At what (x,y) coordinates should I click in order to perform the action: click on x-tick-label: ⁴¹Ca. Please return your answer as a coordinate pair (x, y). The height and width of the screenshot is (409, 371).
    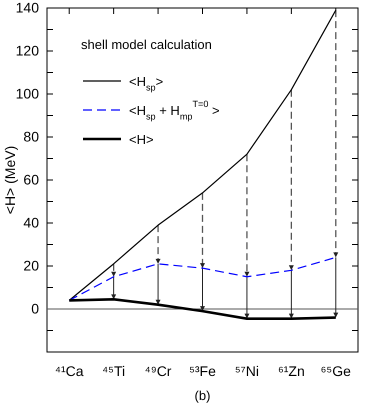
    Looking at the image, I should click on (69, 370).